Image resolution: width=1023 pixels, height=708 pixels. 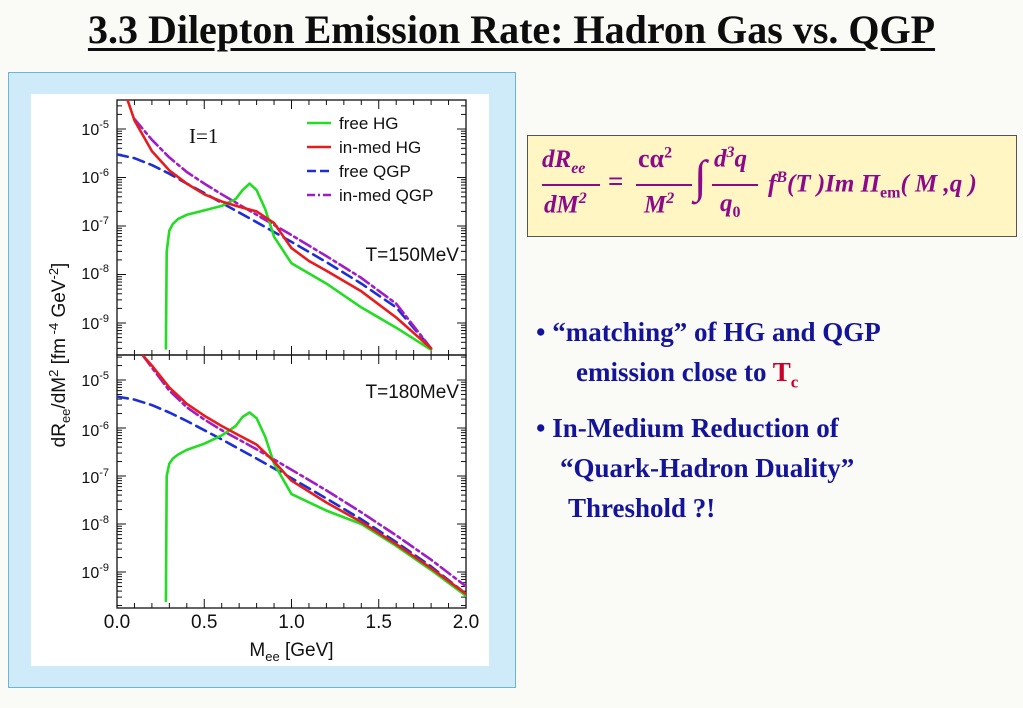 I want to click on tc-symbol: Tc, so click(x=785, y=374).